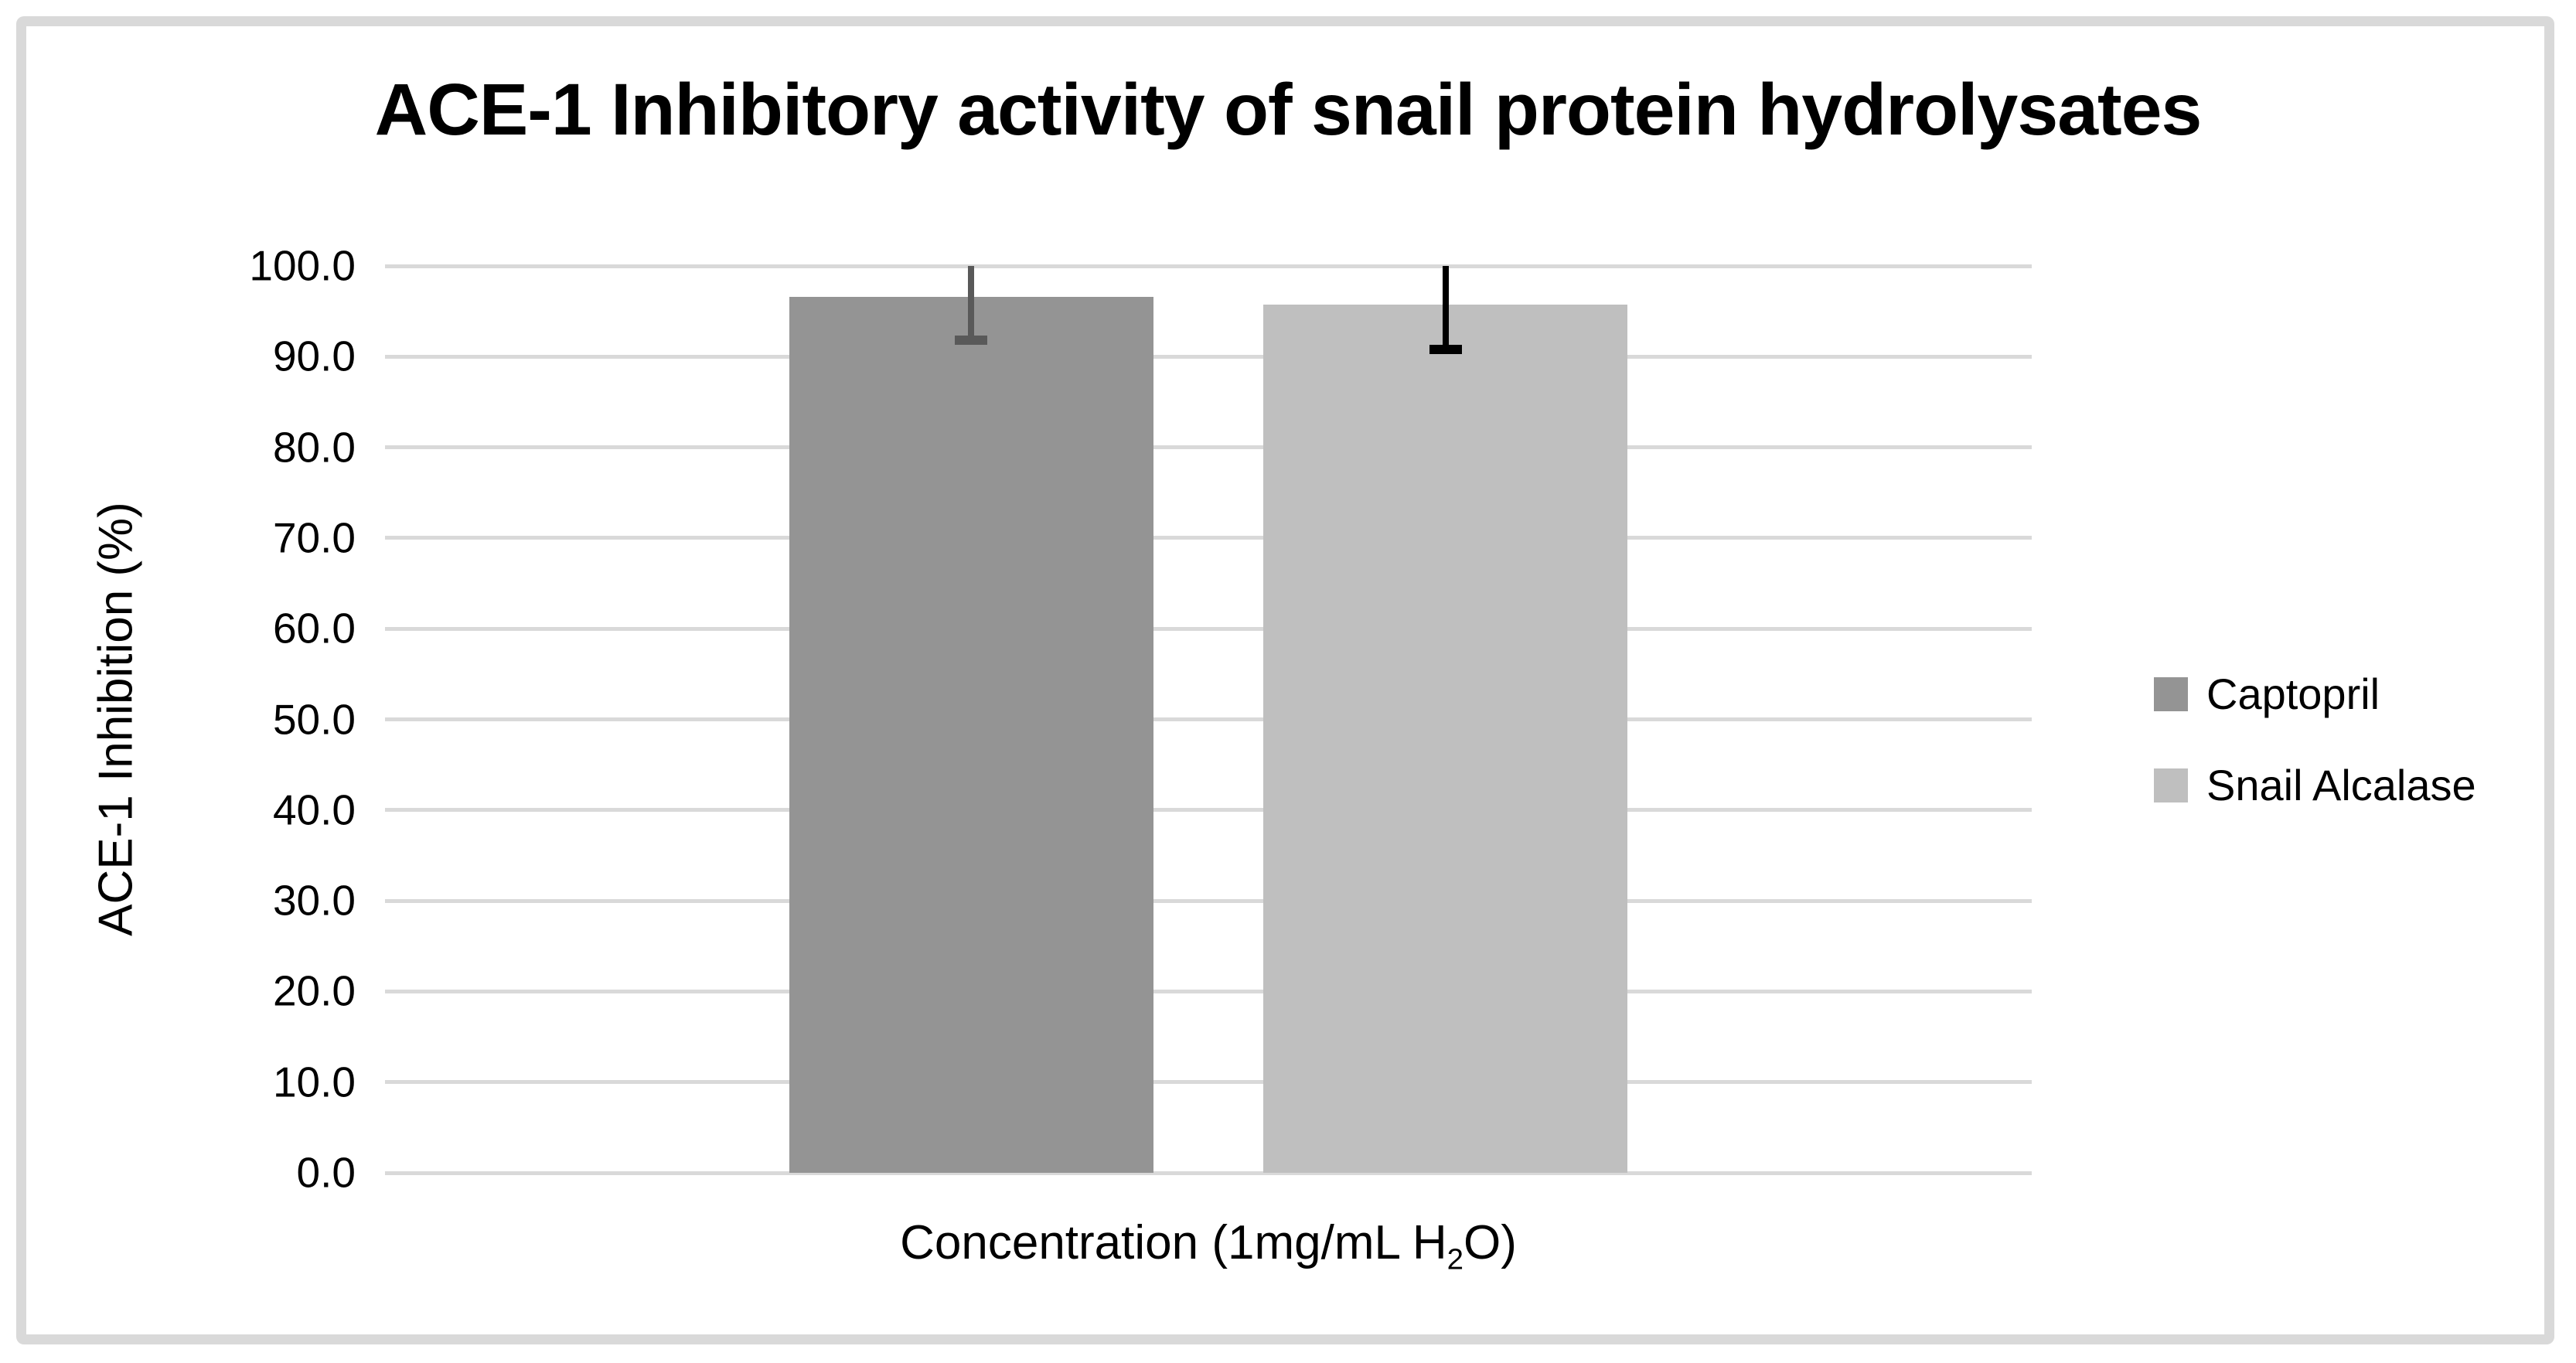 The height and width of the screenshot is (1363, 2576). I want to click on y-tick-label: 60.0, so click(314, 629).